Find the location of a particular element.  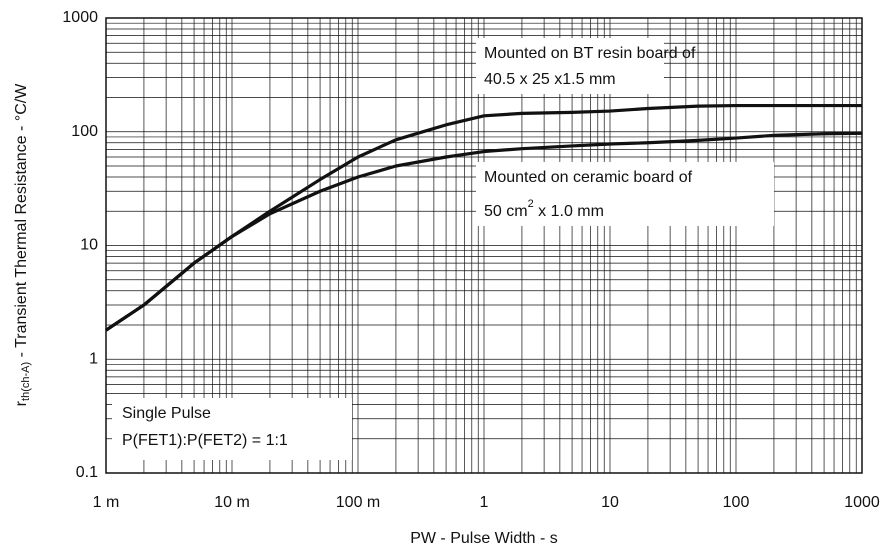

annotation-part: x 1.0 mm is located at coordinates (569, 211).